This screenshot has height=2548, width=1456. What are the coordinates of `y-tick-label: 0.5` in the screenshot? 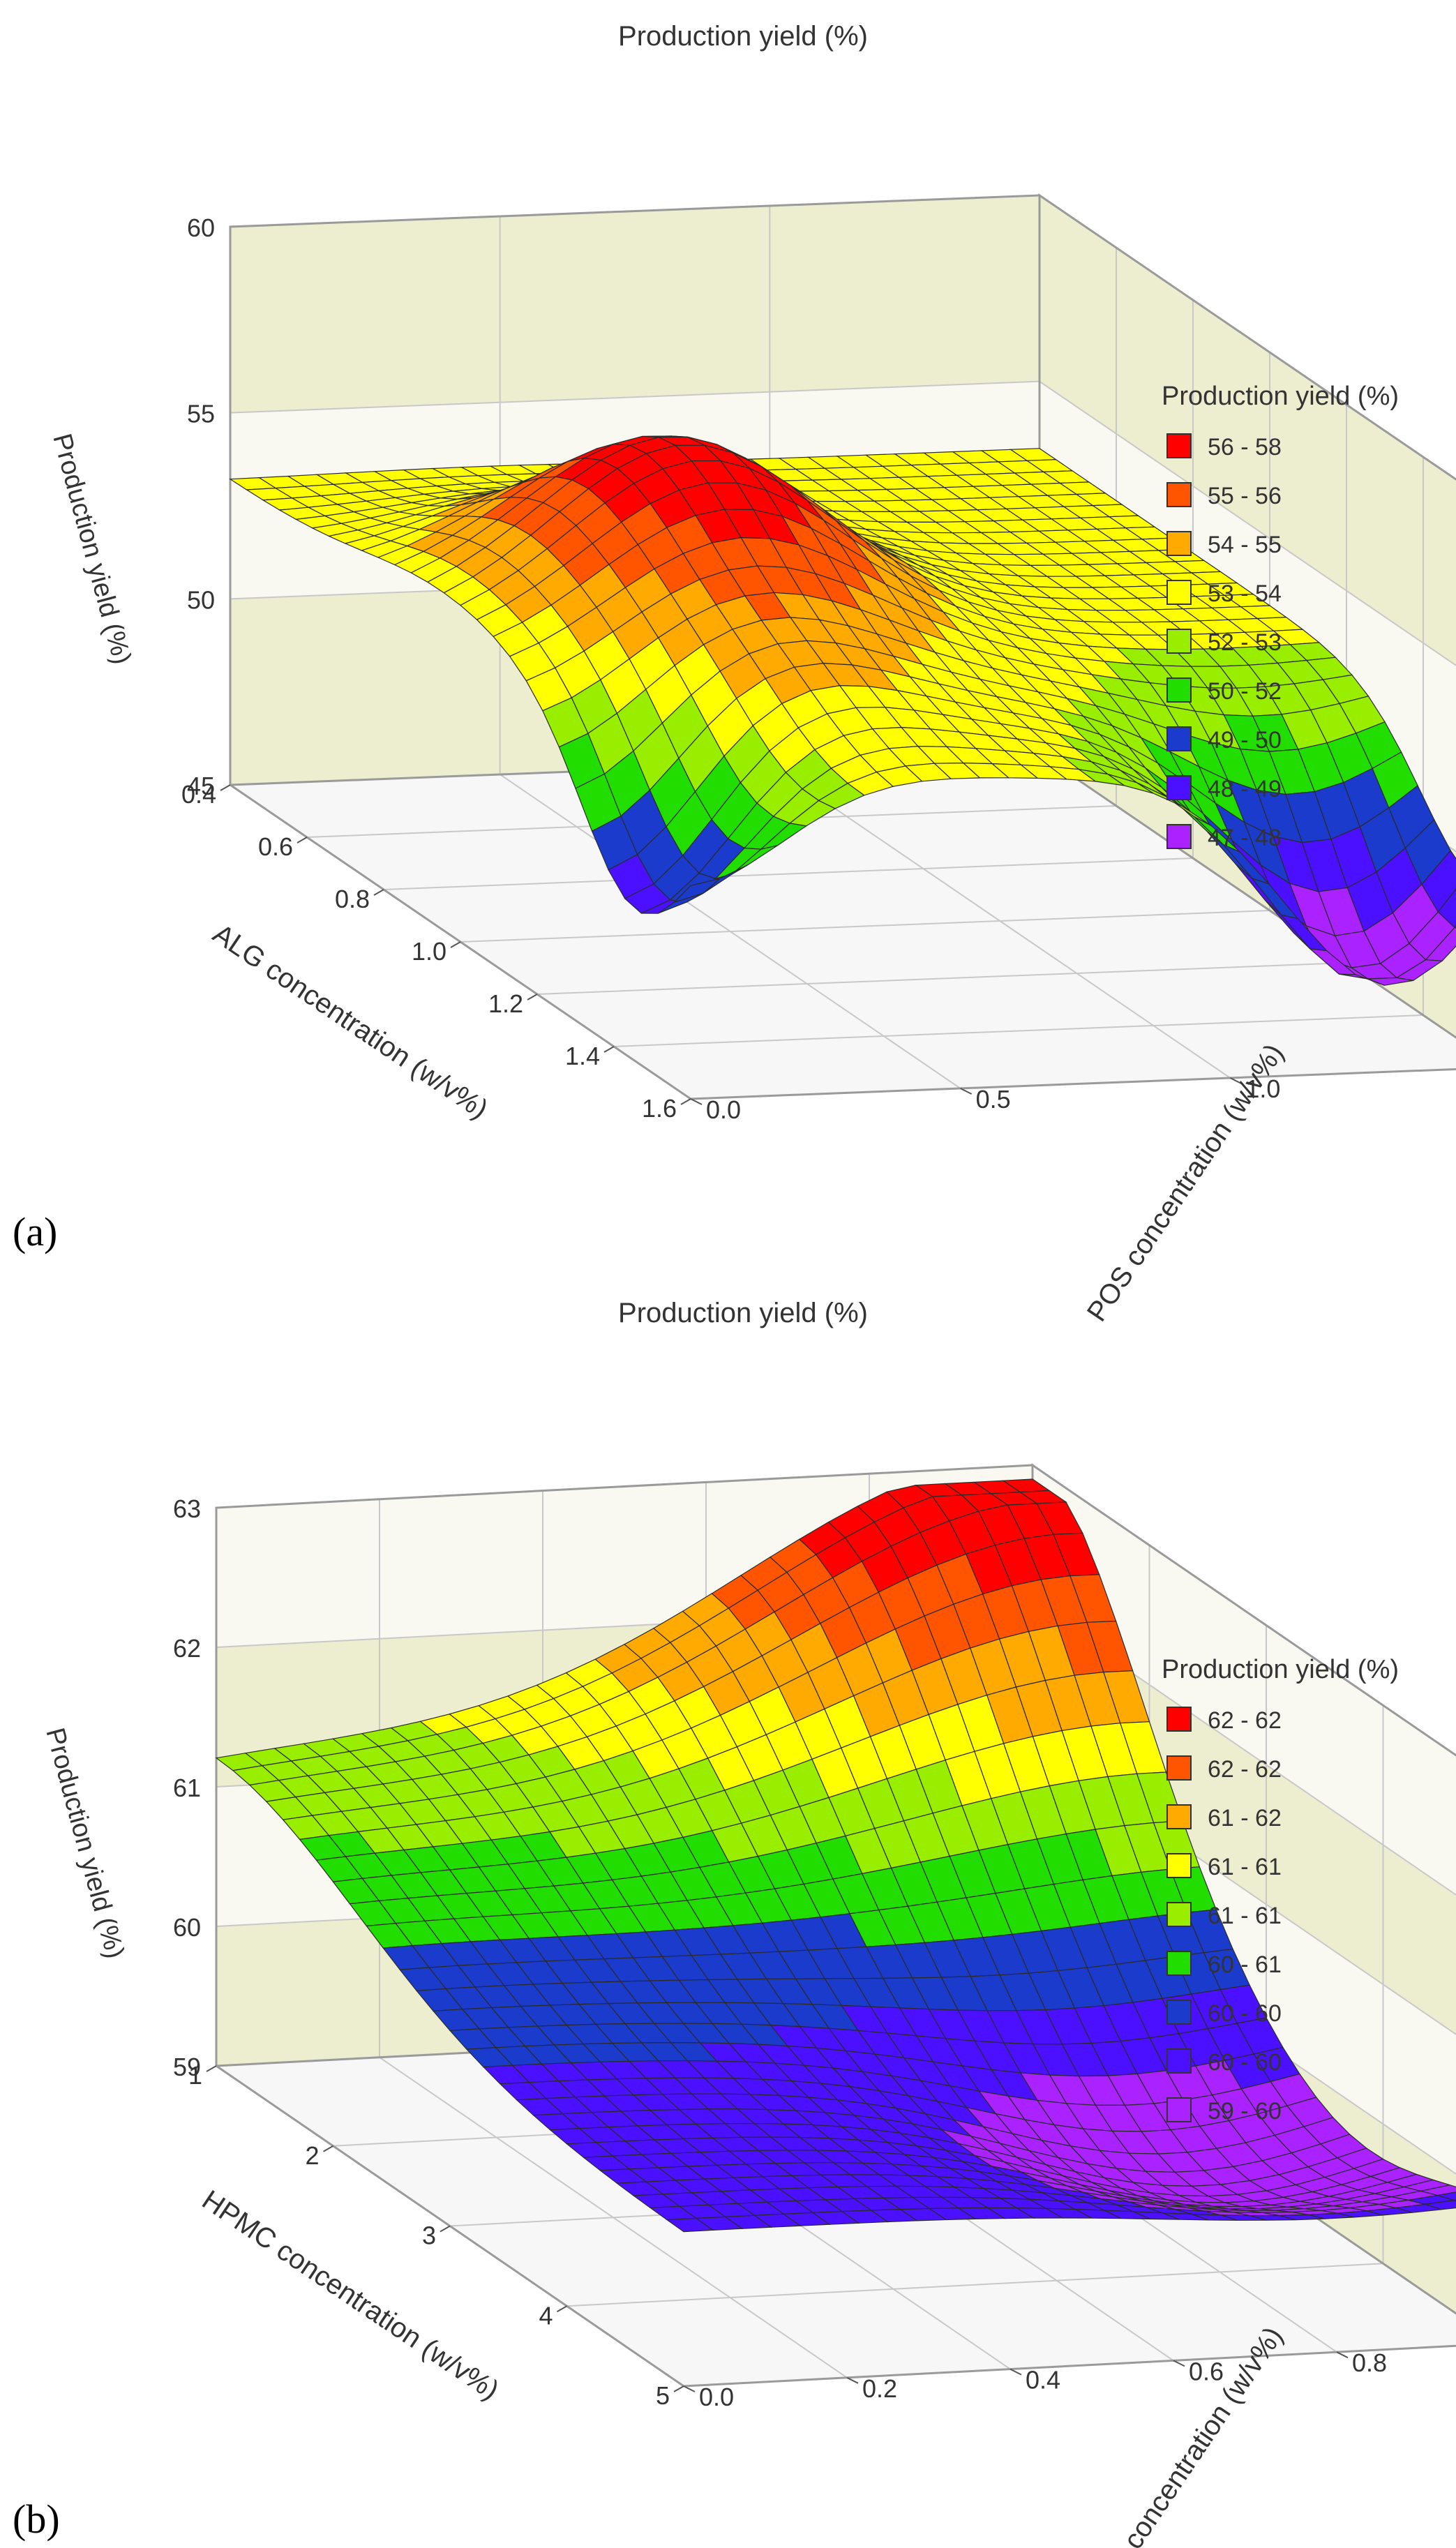 It's located at (993, 1099).